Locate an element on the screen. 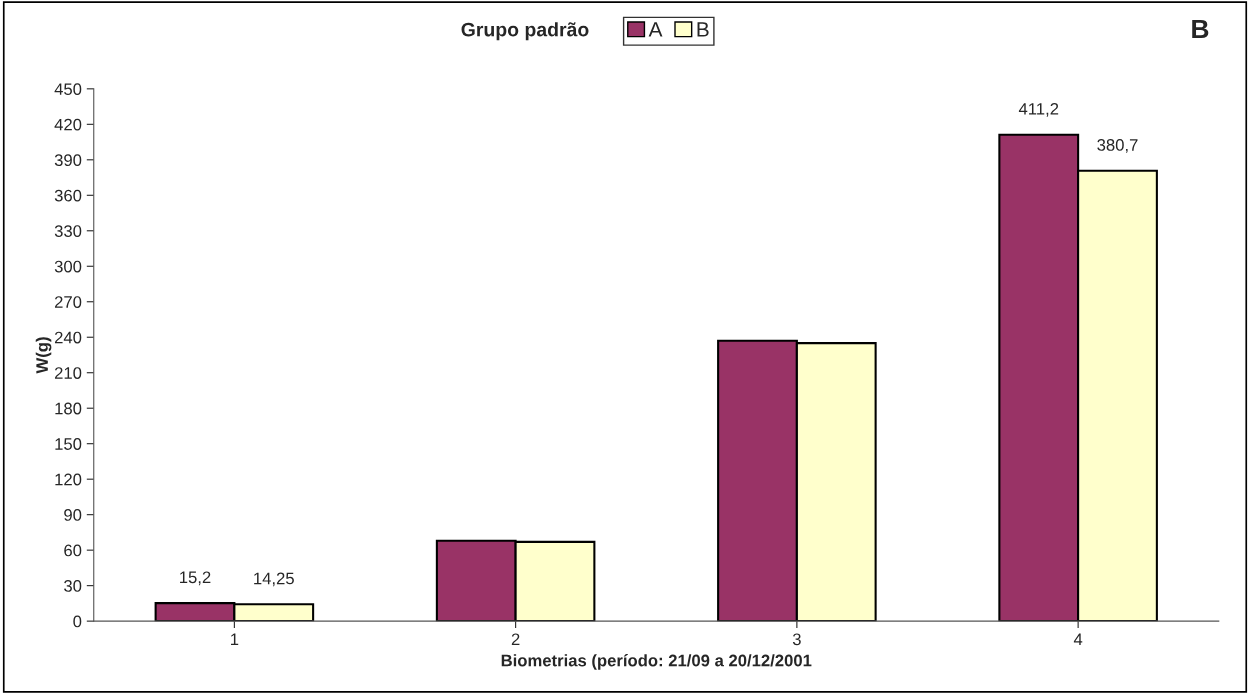  x-tick-label: 3 is located at coordinates (796, 639).